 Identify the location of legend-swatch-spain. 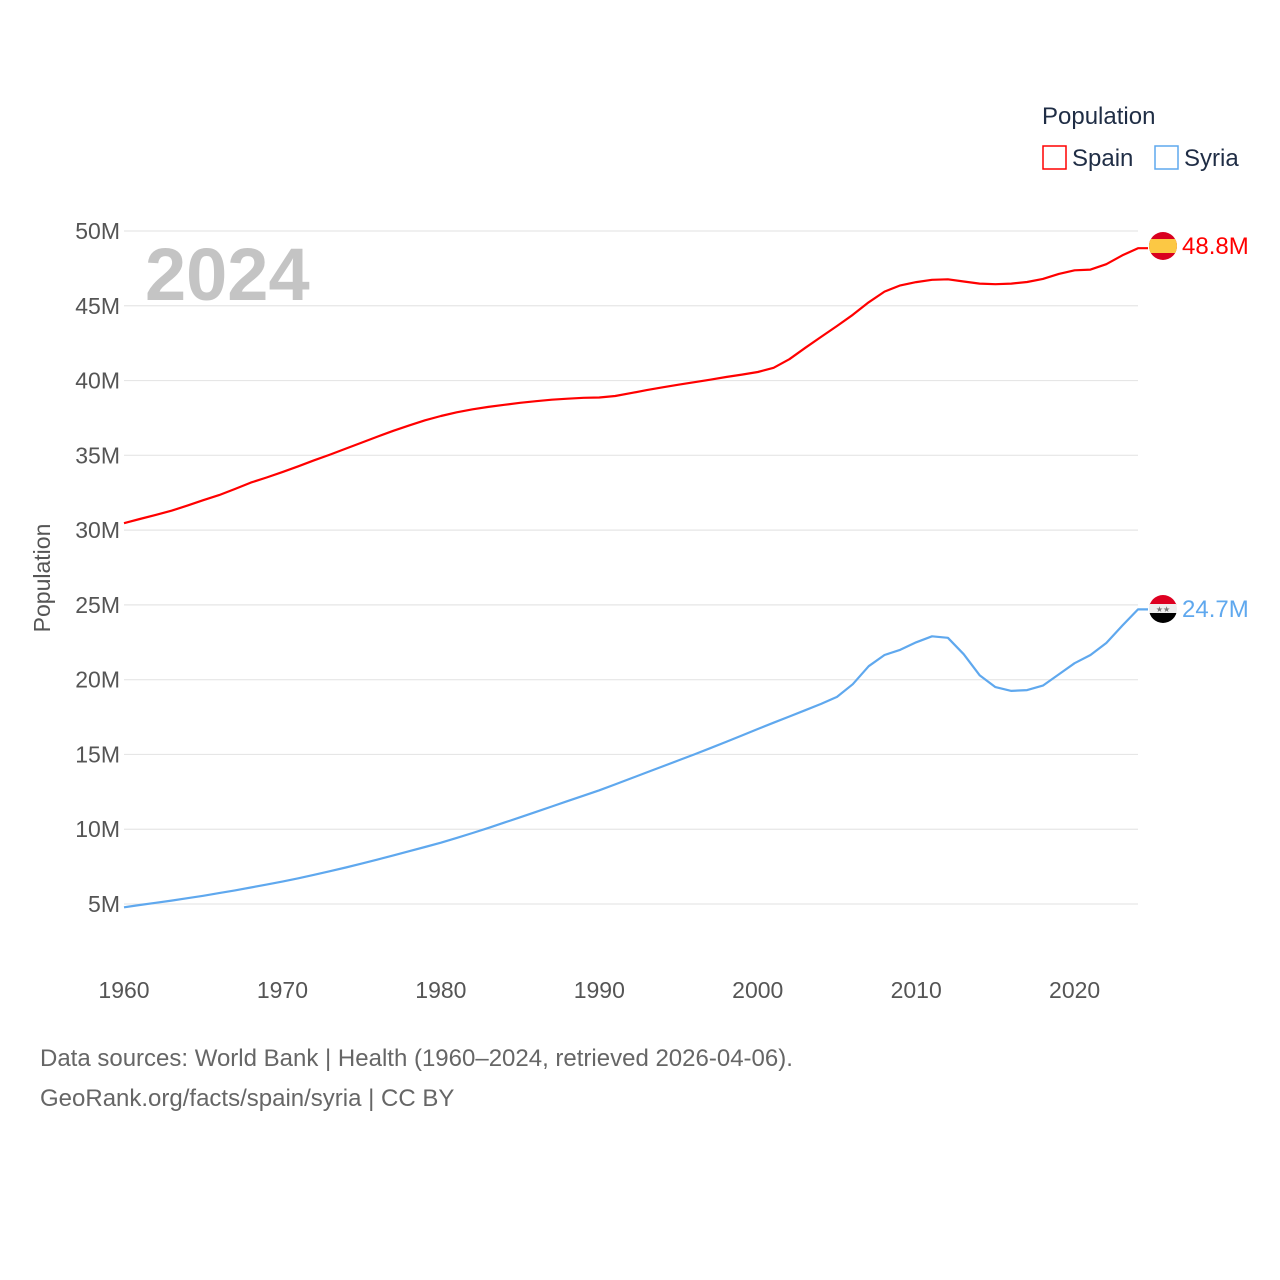
(1054, 157).